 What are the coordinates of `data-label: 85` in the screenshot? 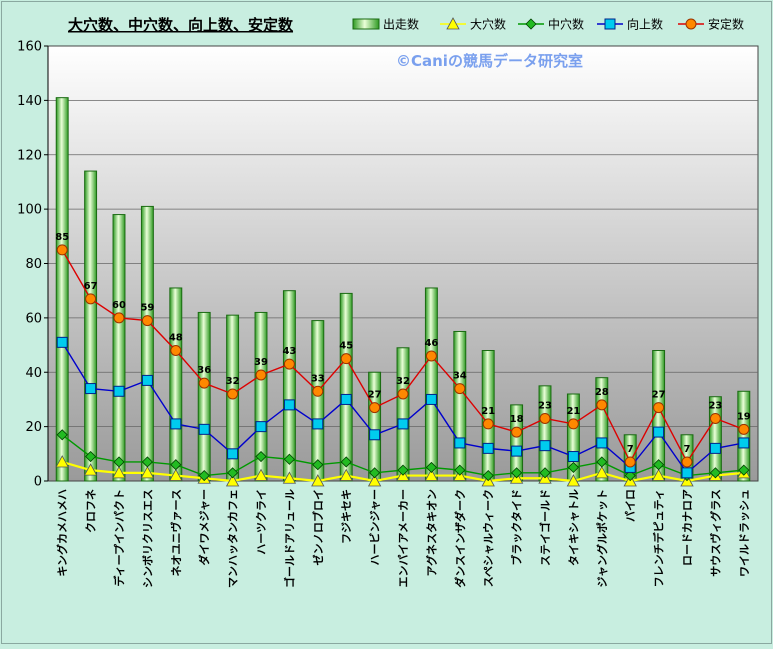 It's located at (62, 237).